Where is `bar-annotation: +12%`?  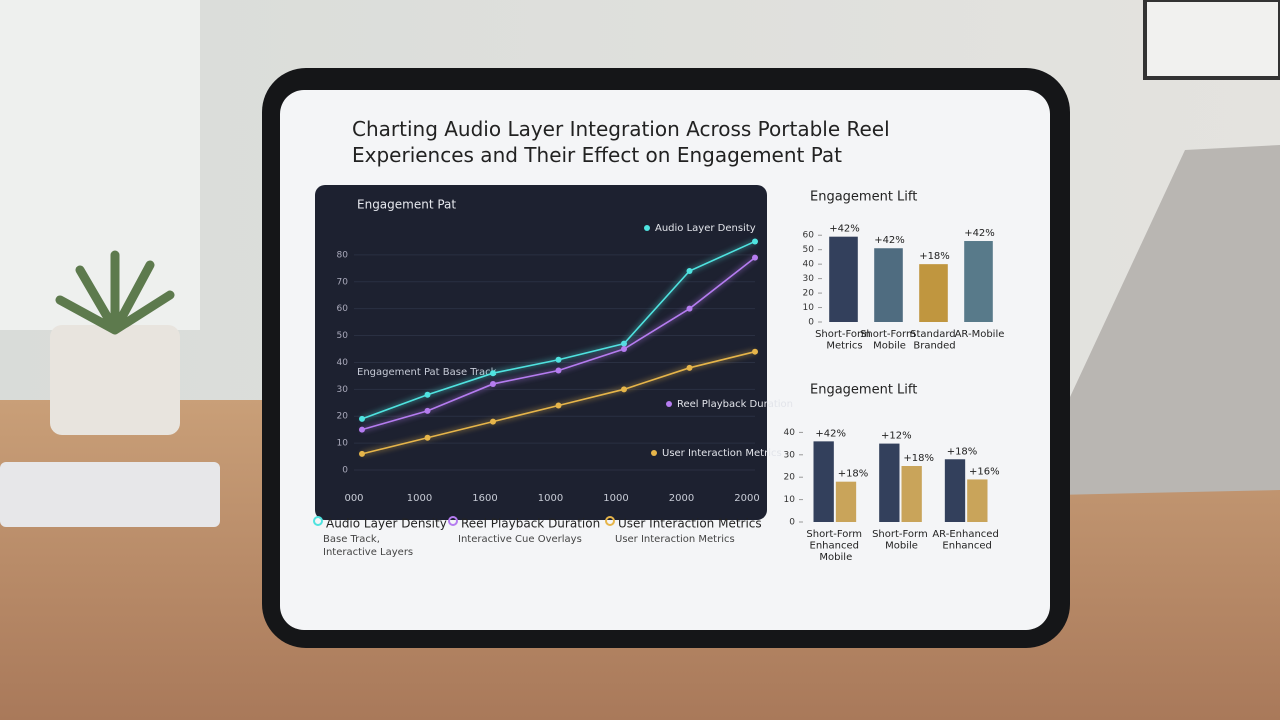
bar-annotation: +12% is located at coordinates (896, 436).